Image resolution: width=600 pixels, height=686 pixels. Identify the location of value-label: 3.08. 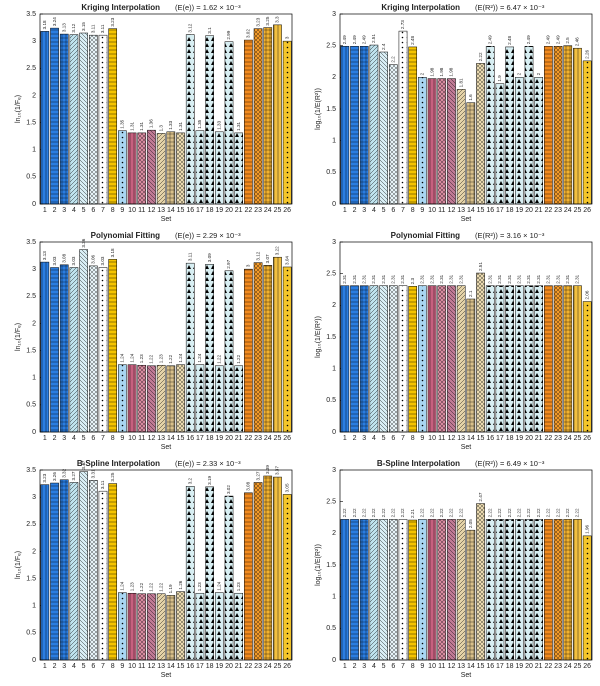
(248, 485).